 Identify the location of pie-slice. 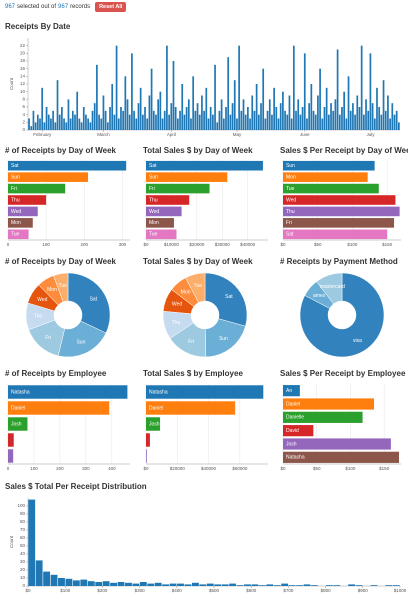
(226, 299).